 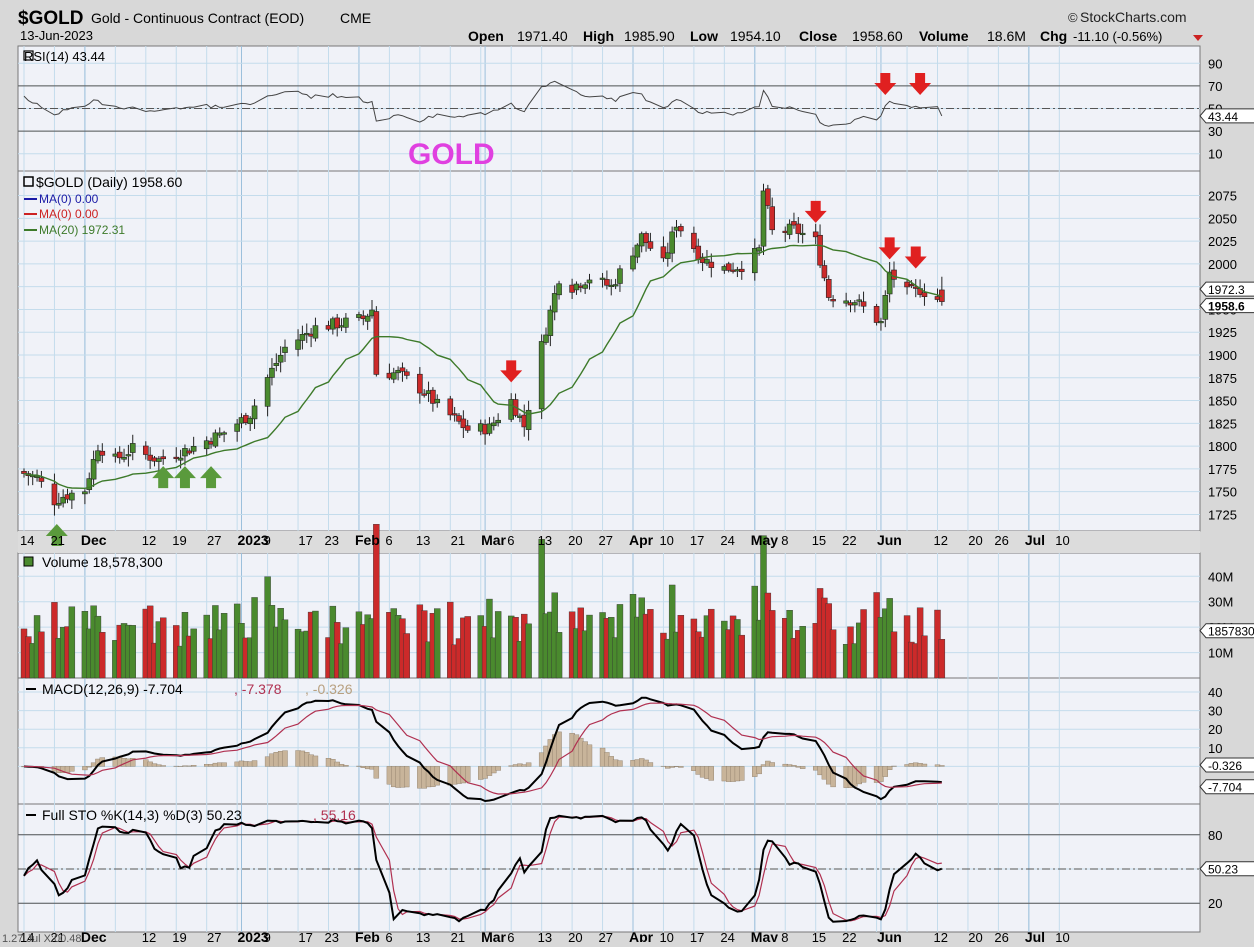 I want to click on ma20-tag: 1972.3, so click(x=1226, y=290).